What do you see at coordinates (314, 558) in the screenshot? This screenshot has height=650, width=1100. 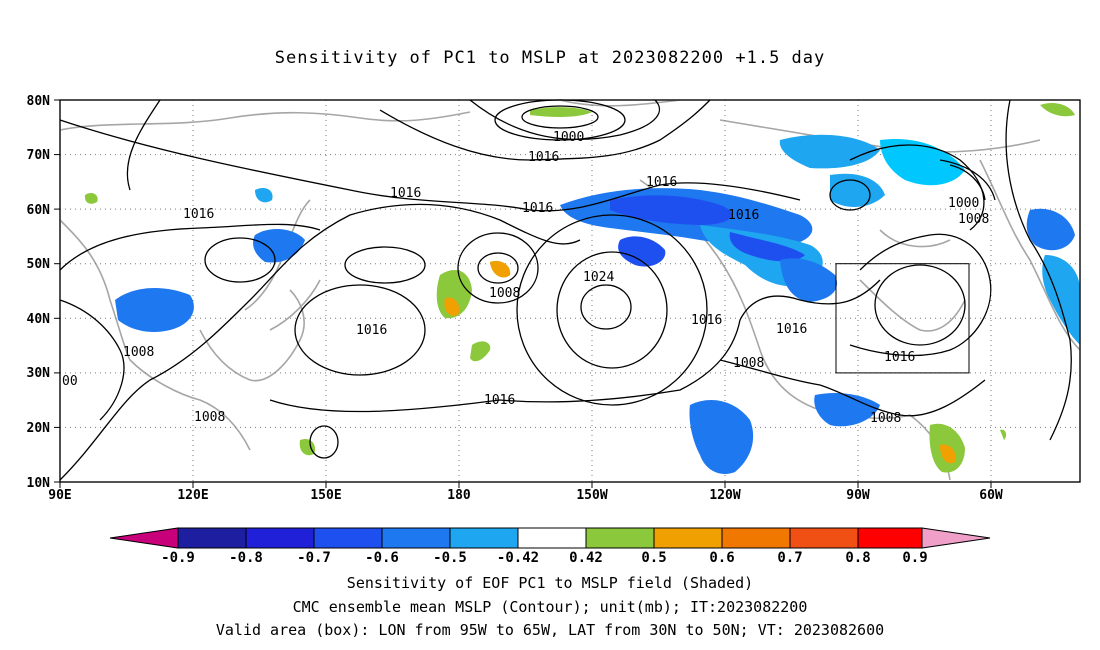 I see `colorbar-label: -0.7` at bounding box center [314, 558].